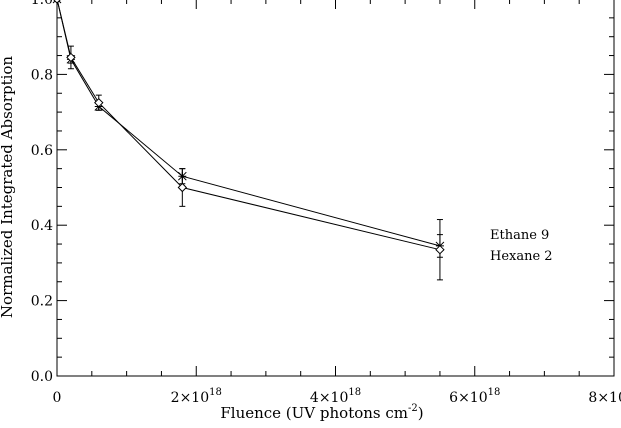  I want to click on x-tick-label: 8×10¹⁸, so click(604, 396).